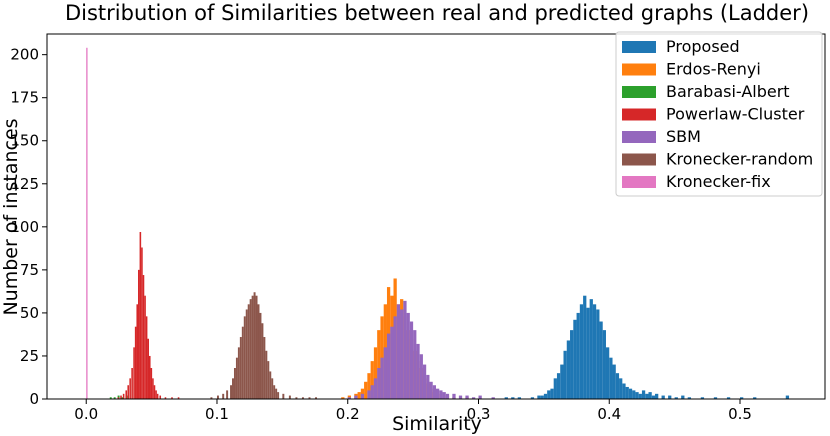 The height and width of the screenshot is (436, 830). Describe the element at coordinates (437, 424) in the screenshot. I see `x-axis-label: Similarity` at that location.